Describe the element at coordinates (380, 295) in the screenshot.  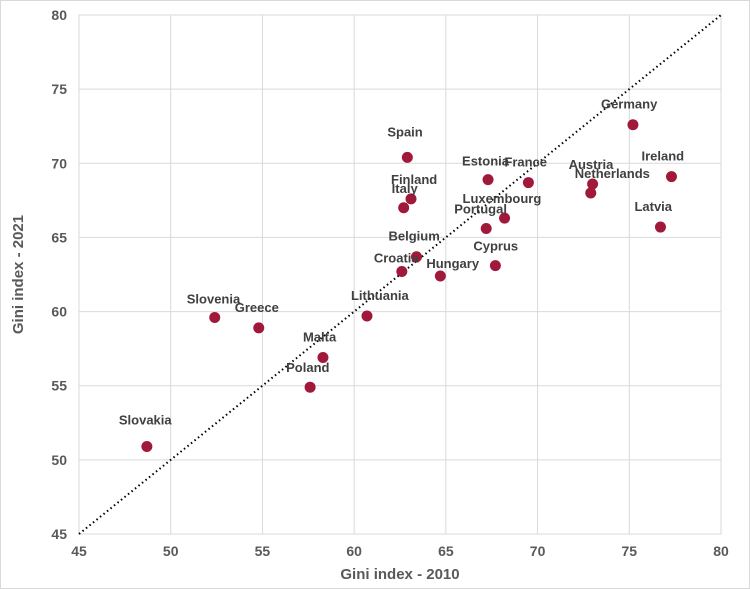
I see `point-label: Lithuania` at that location.